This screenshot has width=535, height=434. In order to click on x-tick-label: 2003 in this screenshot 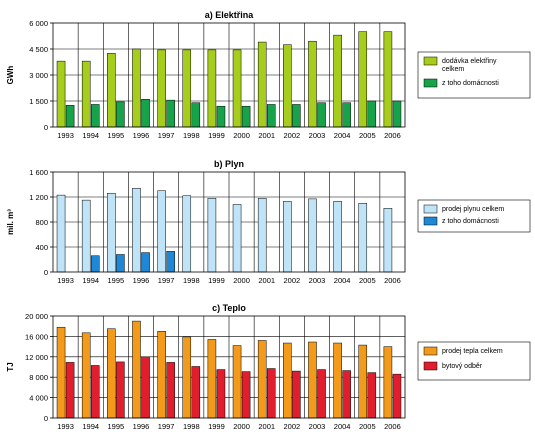, I will do `click(317, 426)`.